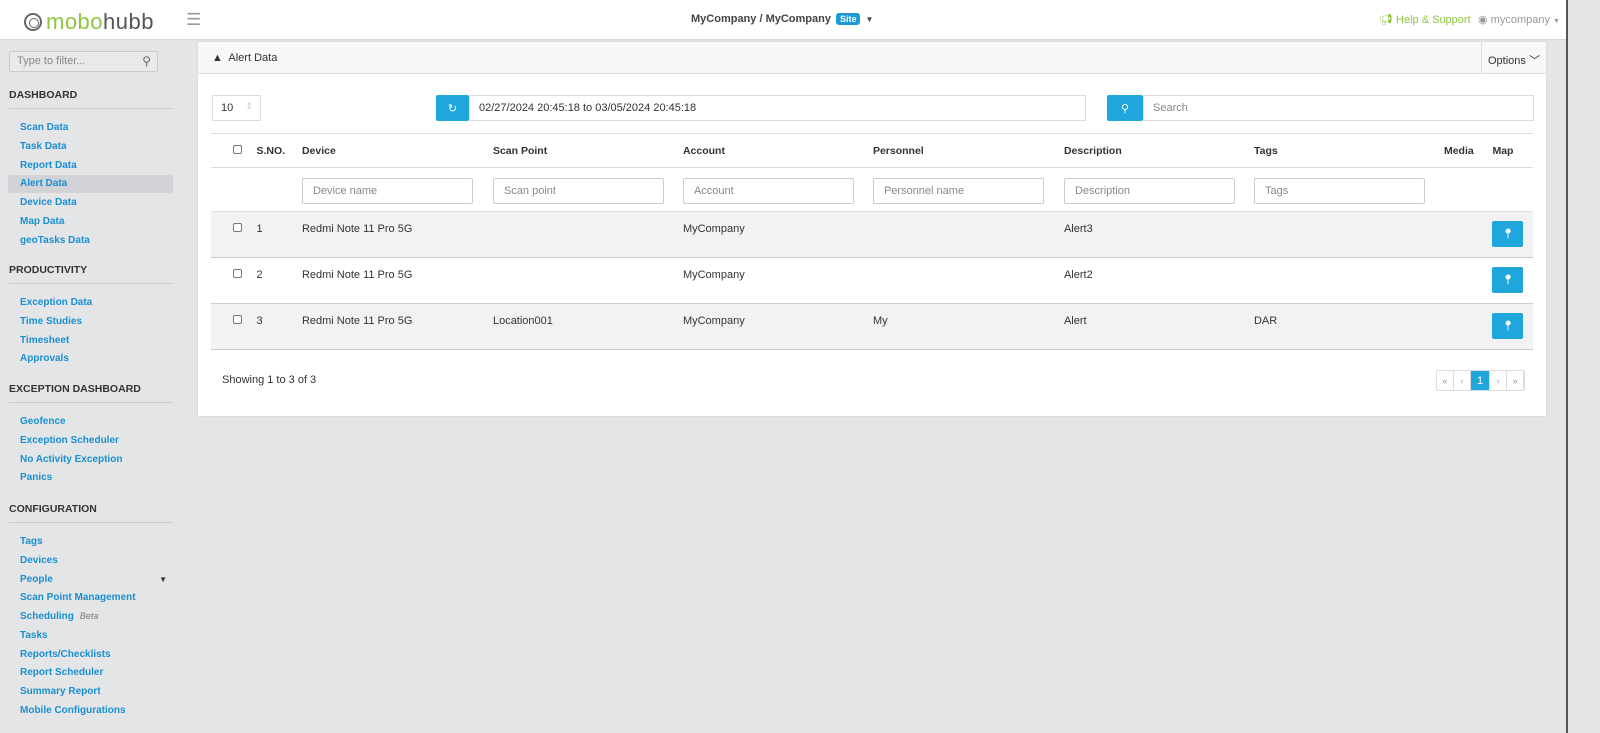  What do you see at coordinates (279, 234) in the screenshot?
I see `table-cell: 1` at bounding box center [279, 234].